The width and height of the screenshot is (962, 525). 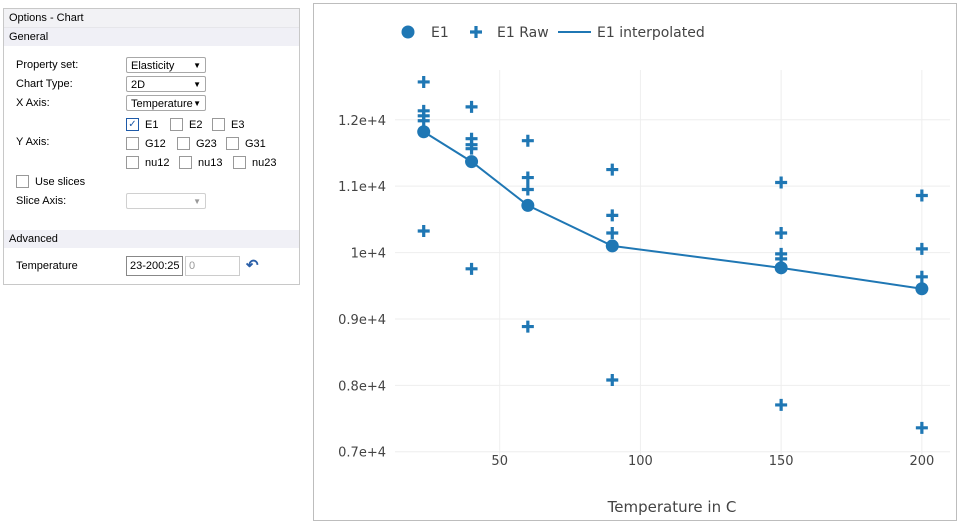 What do you see at coordinates (151, 18) in the screenshot?
I see `panel-title: Options - Chart` at bounding box center [151, 18].